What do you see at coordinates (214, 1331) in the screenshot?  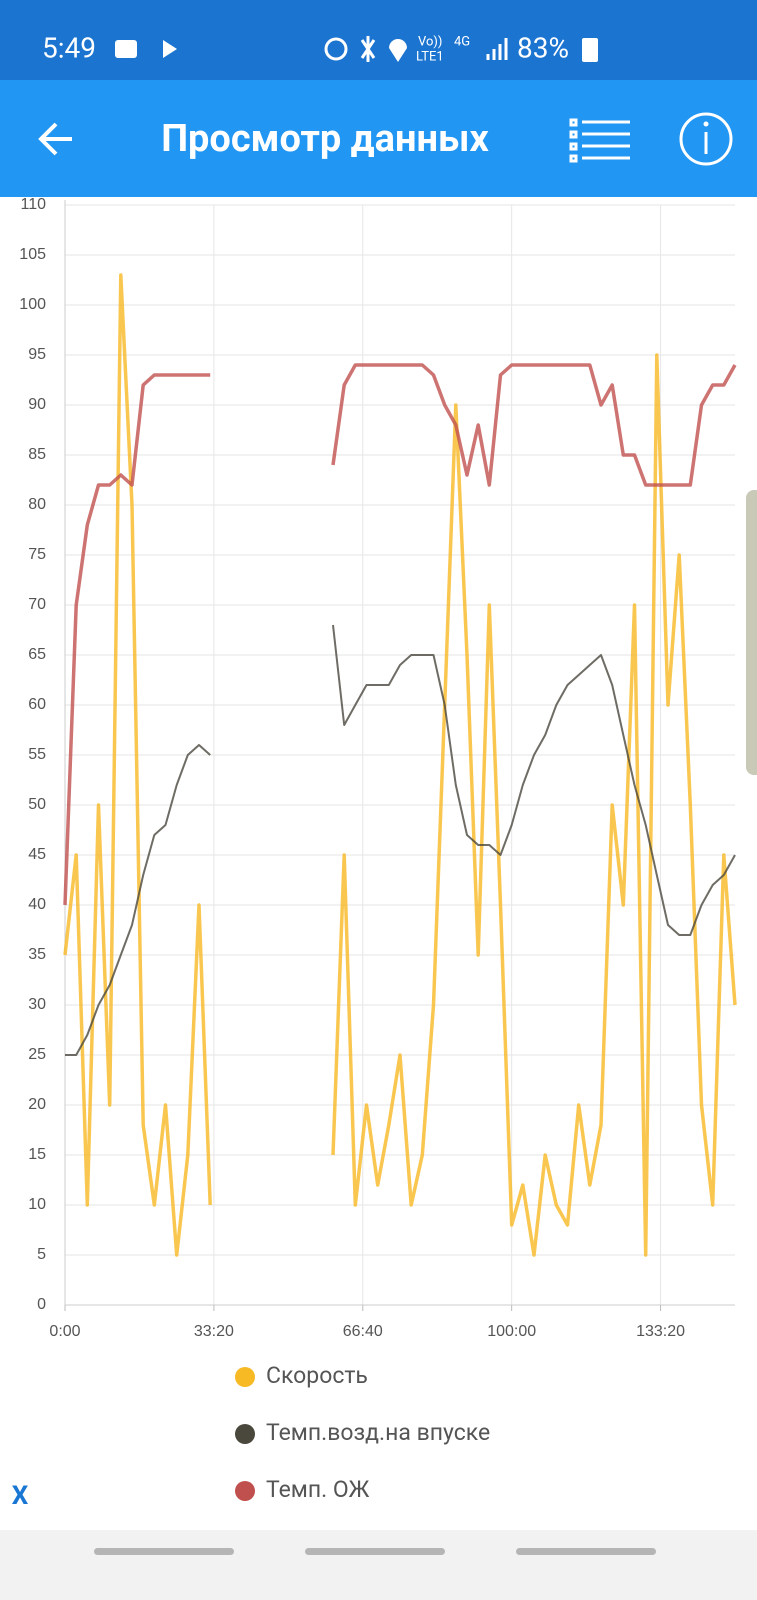 I see `x-tick-label: 33:20` at bounding box center [214, 1331].